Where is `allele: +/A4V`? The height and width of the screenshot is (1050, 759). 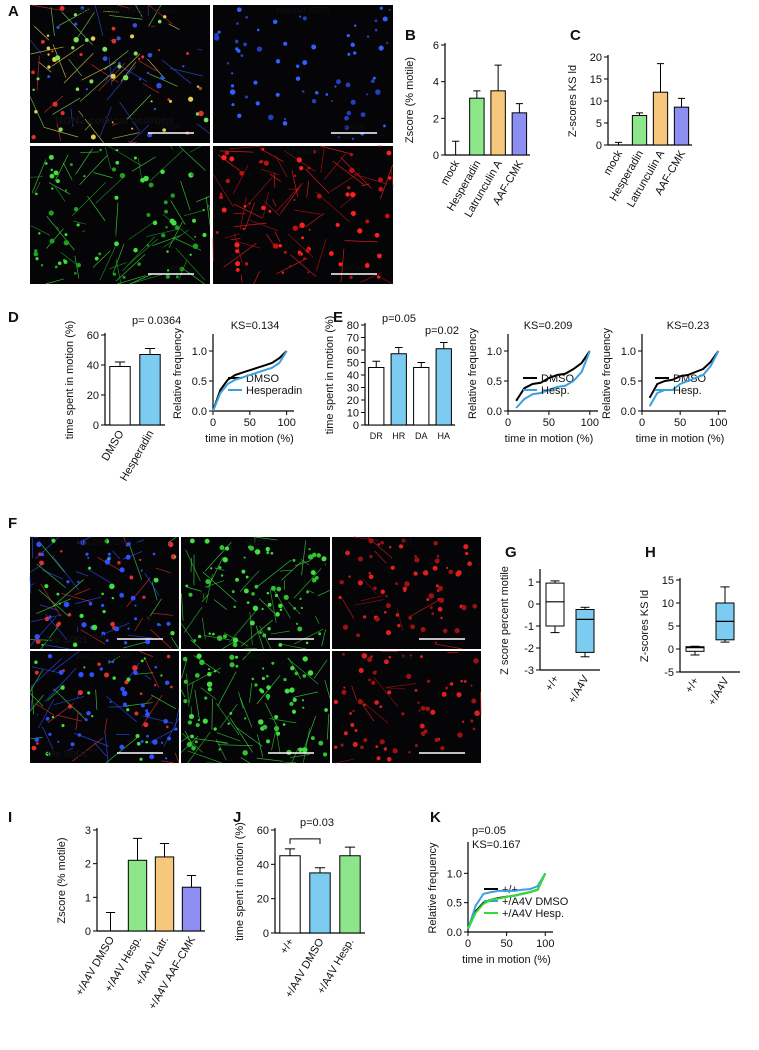 allele: +/A4V is located at coordinates (98, 637).